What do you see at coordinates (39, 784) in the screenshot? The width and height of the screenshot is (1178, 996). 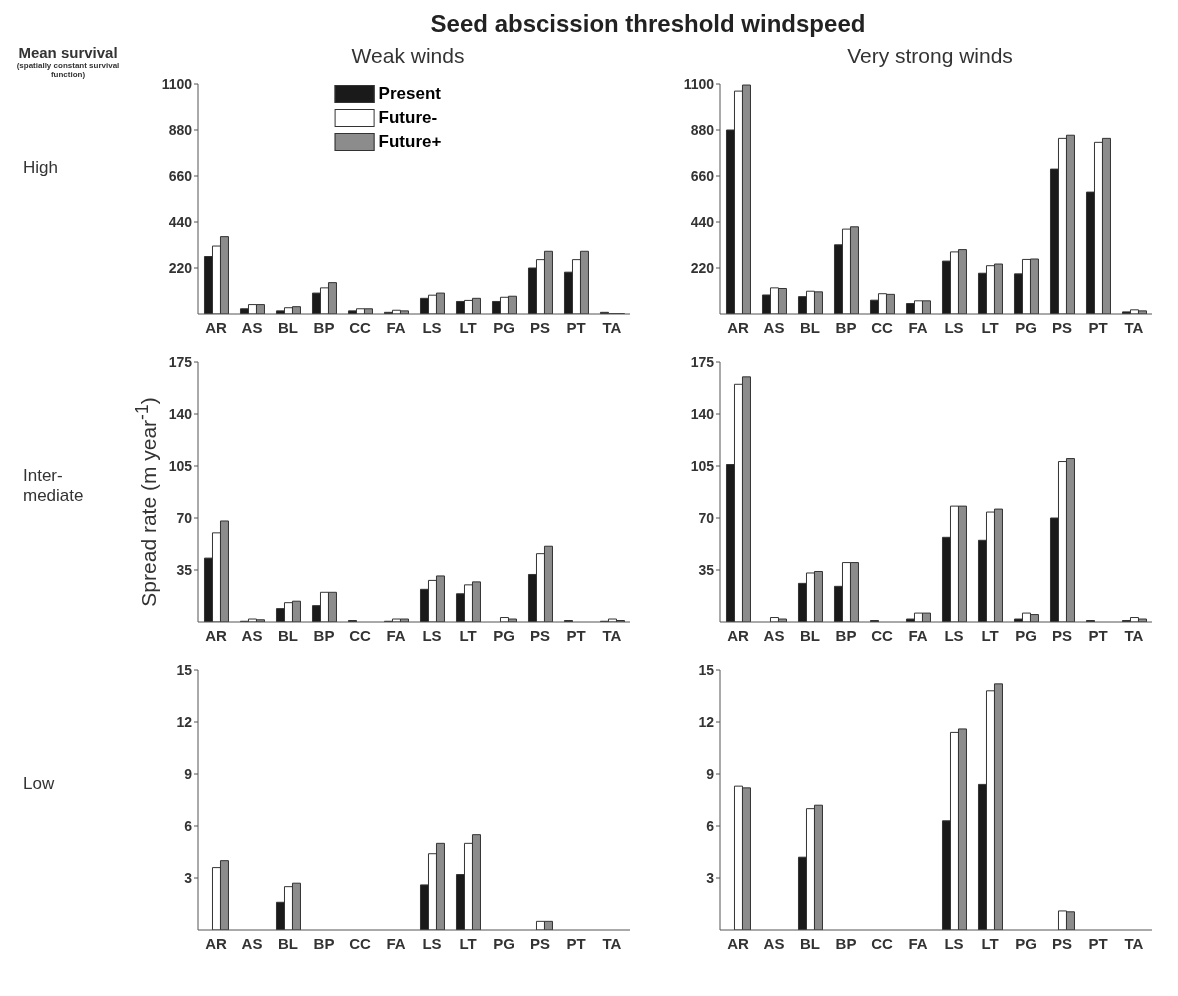 I see `text: Low` at bounding box center [39, 784].